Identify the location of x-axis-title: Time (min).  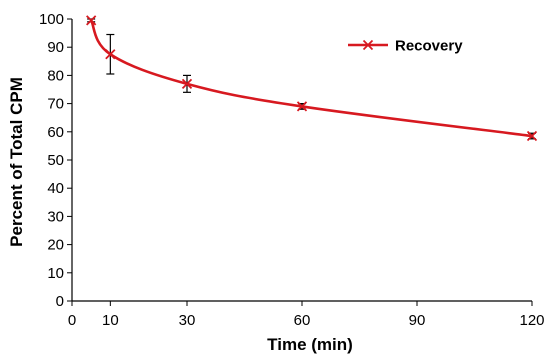
(310, 344).